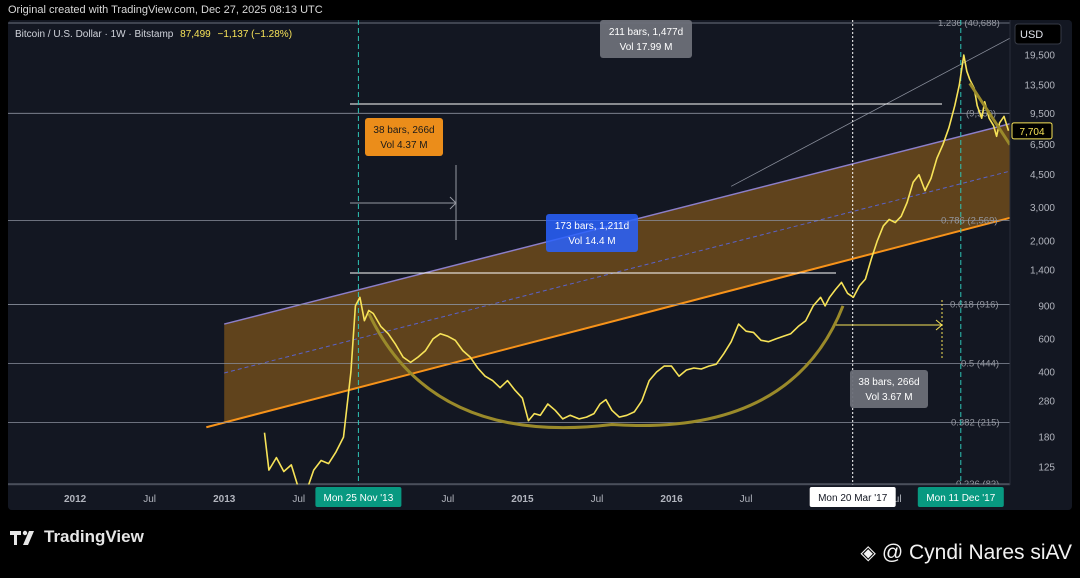 Image resolution: width=1080 pixels, height=578 pixels. What do you see at coordinates (75, 499) in the screenshot?
I see `x-tick-label: 2012` at bounding box center [75, 499].